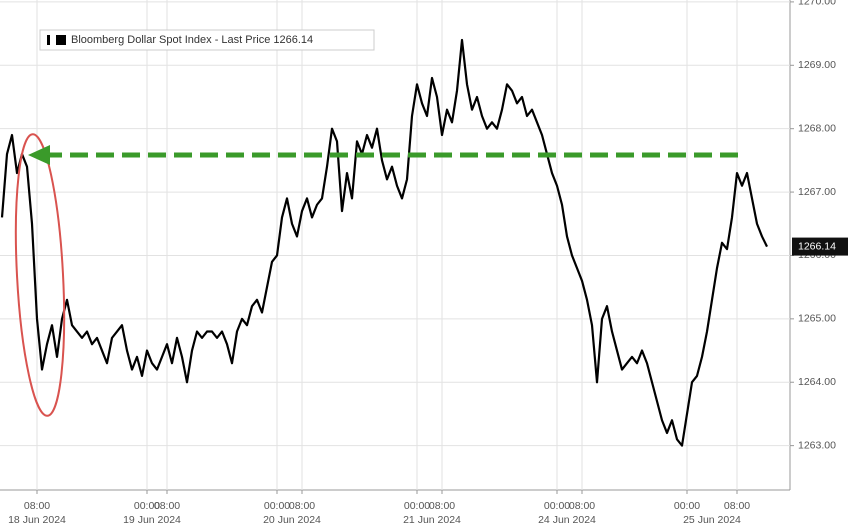 The height and width of the screenshot is (527, 848). Describe the element at coordinates (61, 40) in the screenshot. I see `legend-swatch` at that location.